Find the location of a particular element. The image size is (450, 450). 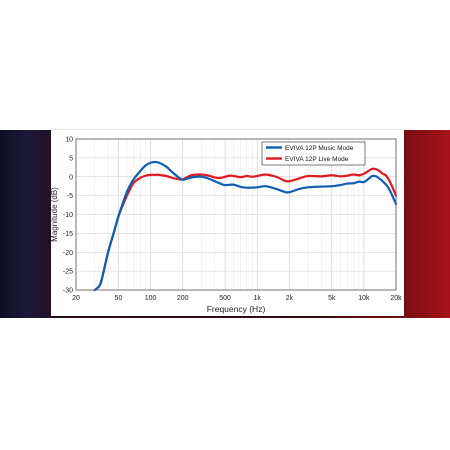

legend-label-music: EVIVA 12P Music Mode is located at coordinates (319, 148).